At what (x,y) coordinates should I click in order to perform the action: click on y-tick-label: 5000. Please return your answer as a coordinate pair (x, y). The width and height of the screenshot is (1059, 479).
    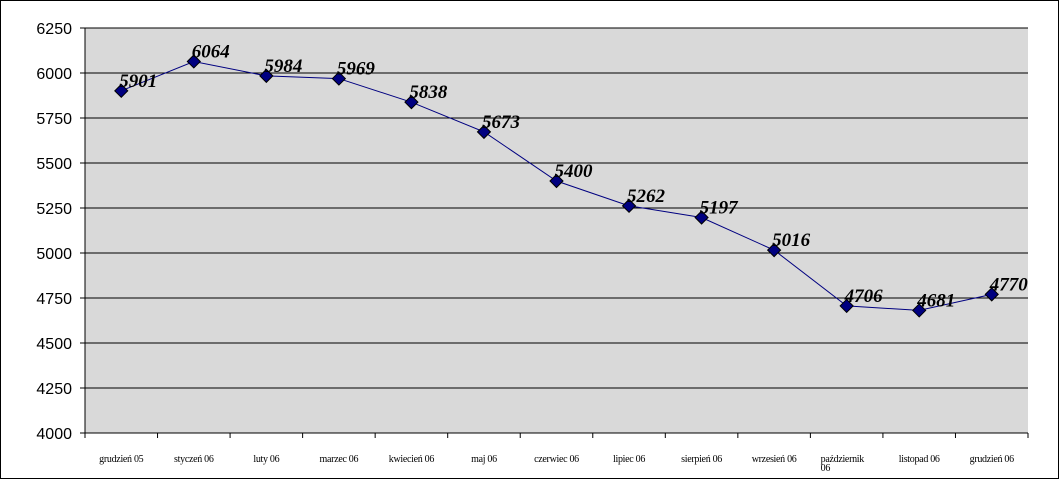
    Looking at the image, I should click on (54, 254).